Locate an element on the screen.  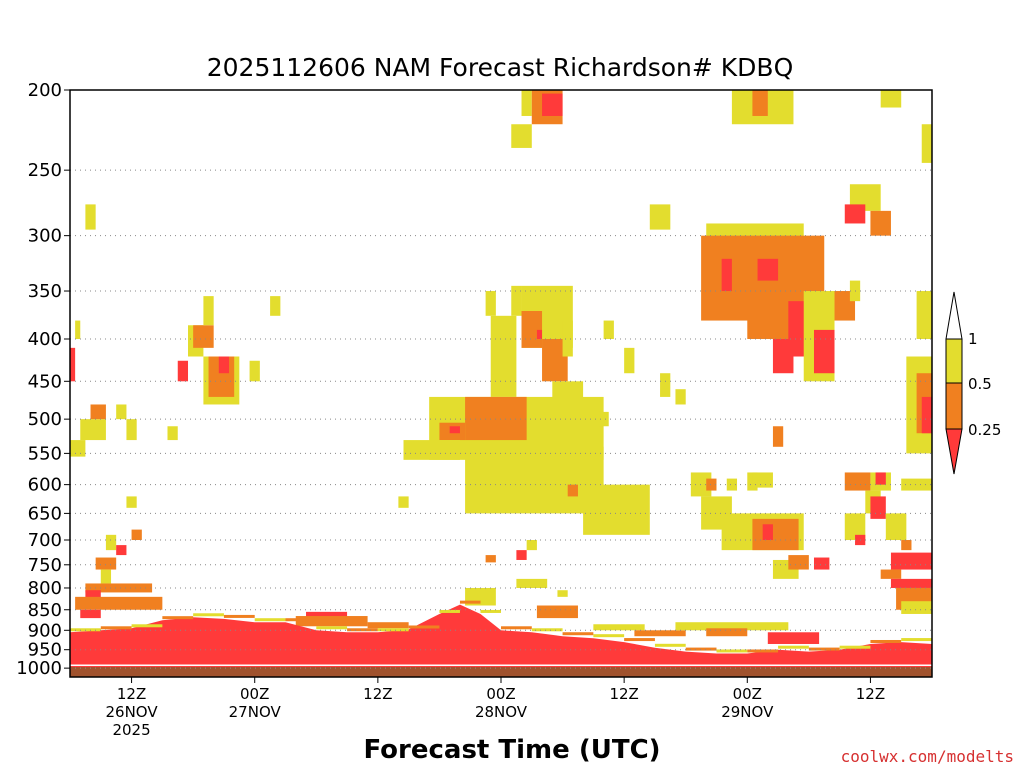
y-tick-label: 700 is located at coordinates (45, 540).